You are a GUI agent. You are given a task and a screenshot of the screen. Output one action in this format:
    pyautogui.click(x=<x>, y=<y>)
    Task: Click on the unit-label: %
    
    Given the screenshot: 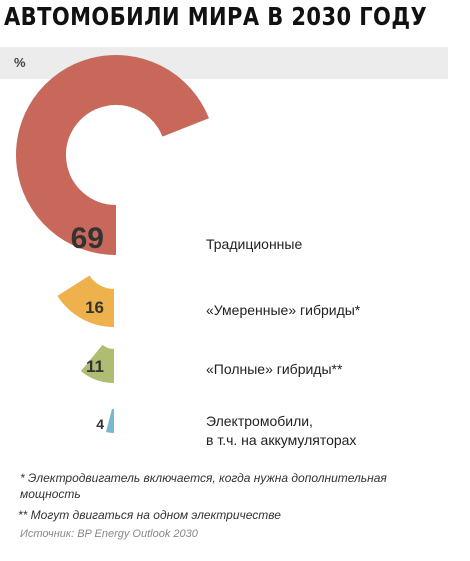 What is the action you would take?
    pyautogui.click(x=20, y=62)
    